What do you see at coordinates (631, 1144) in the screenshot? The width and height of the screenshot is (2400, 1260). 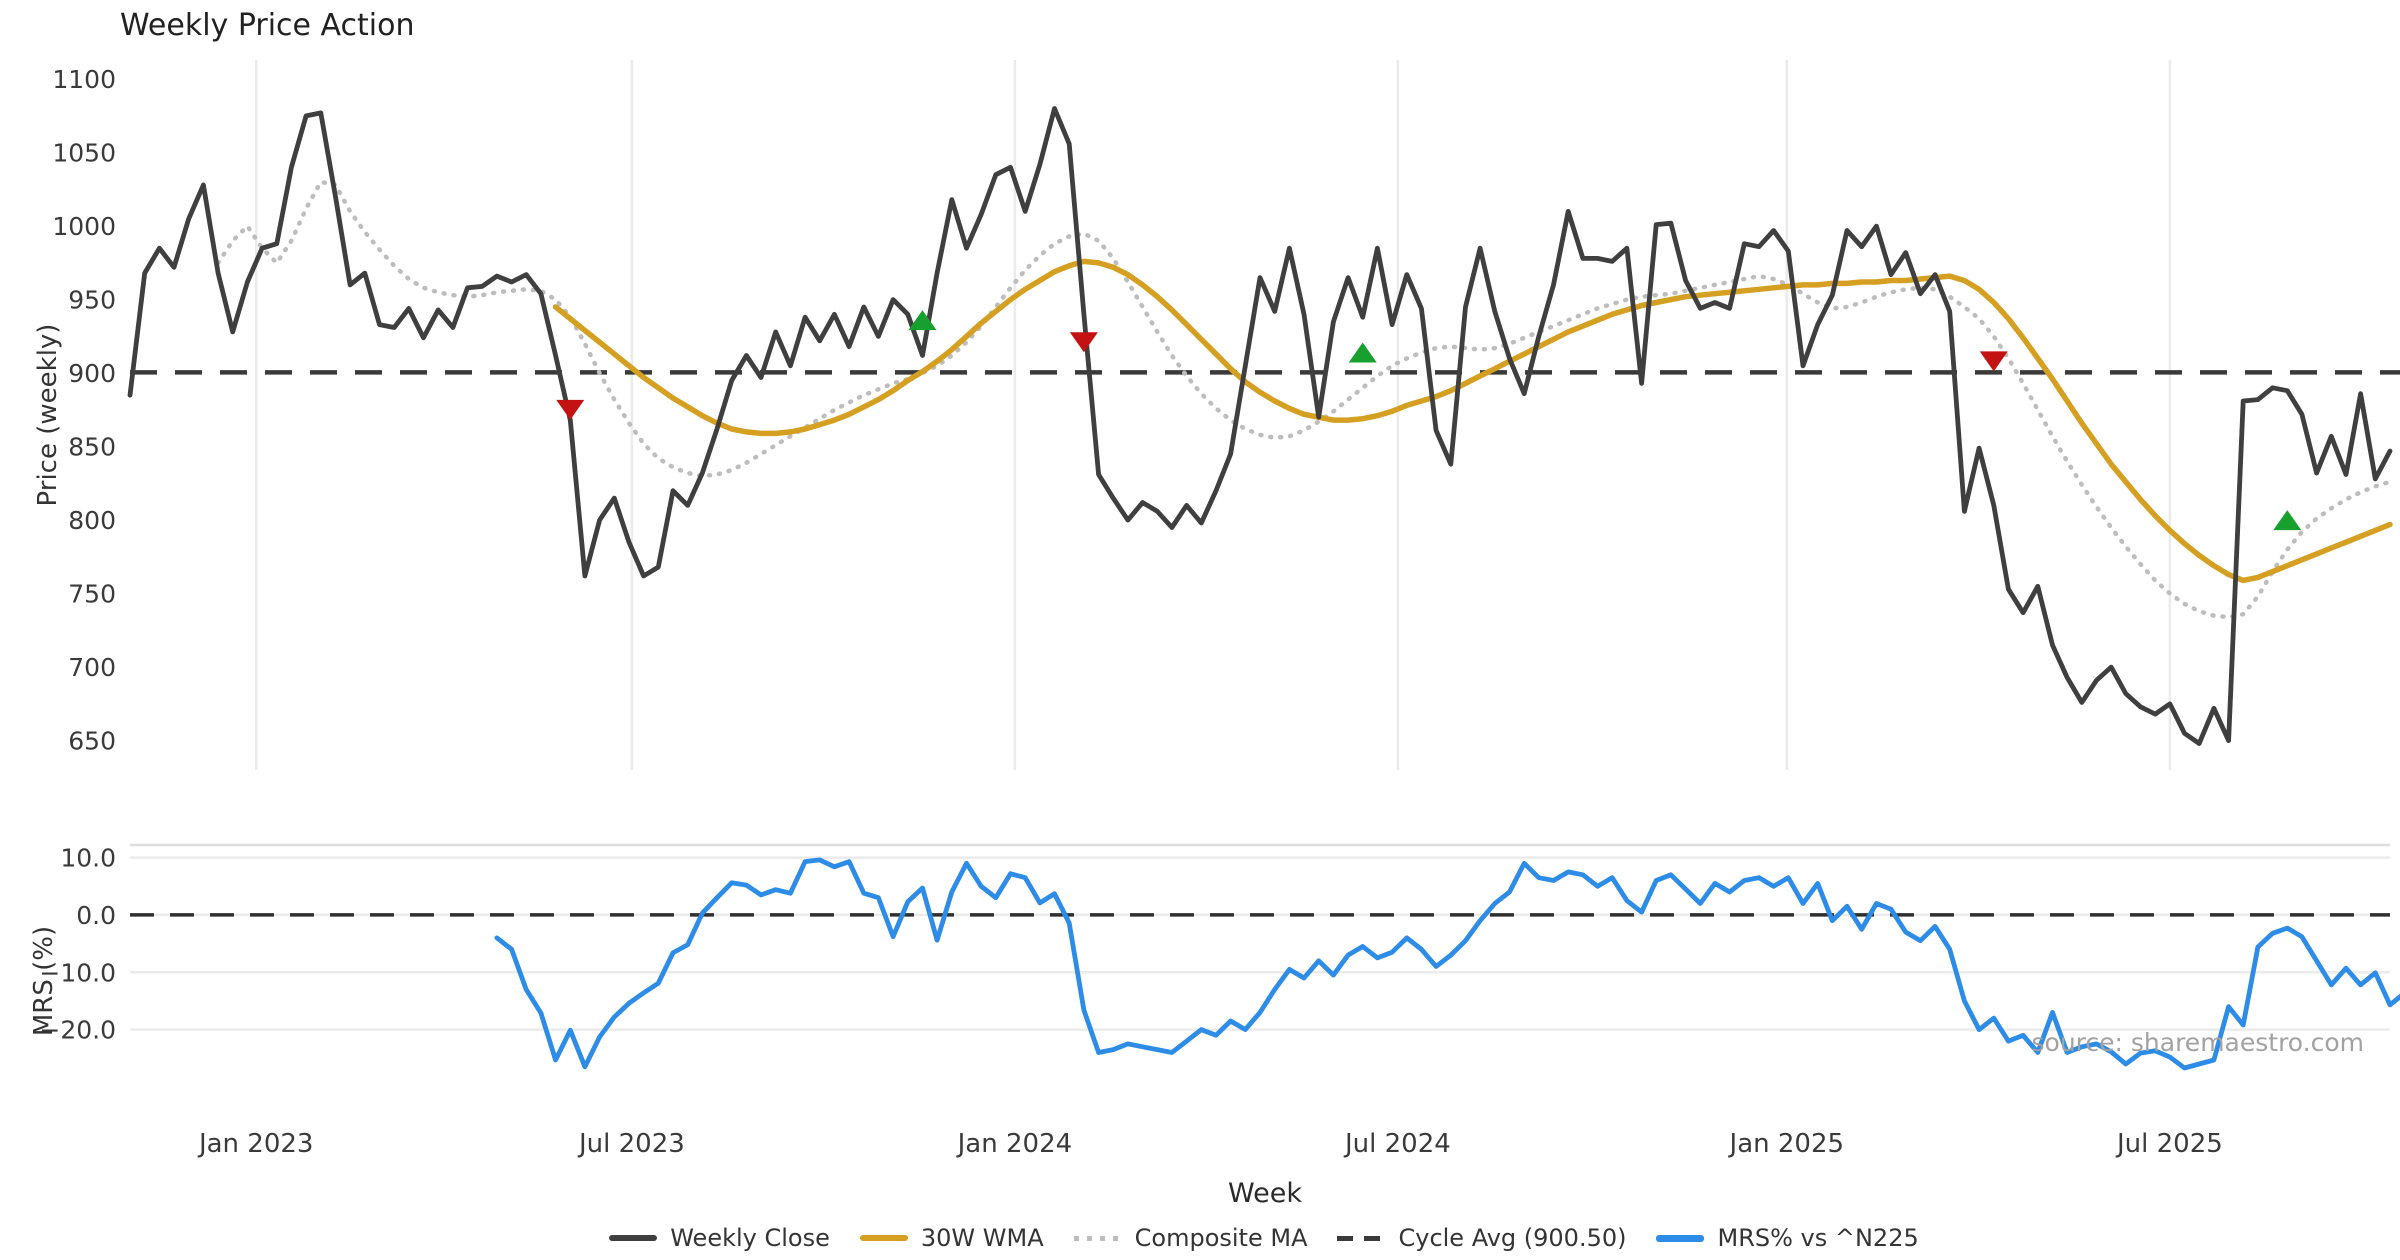 I see `month-tick-label: Jul 2023` at bounding box center [631, 1144].